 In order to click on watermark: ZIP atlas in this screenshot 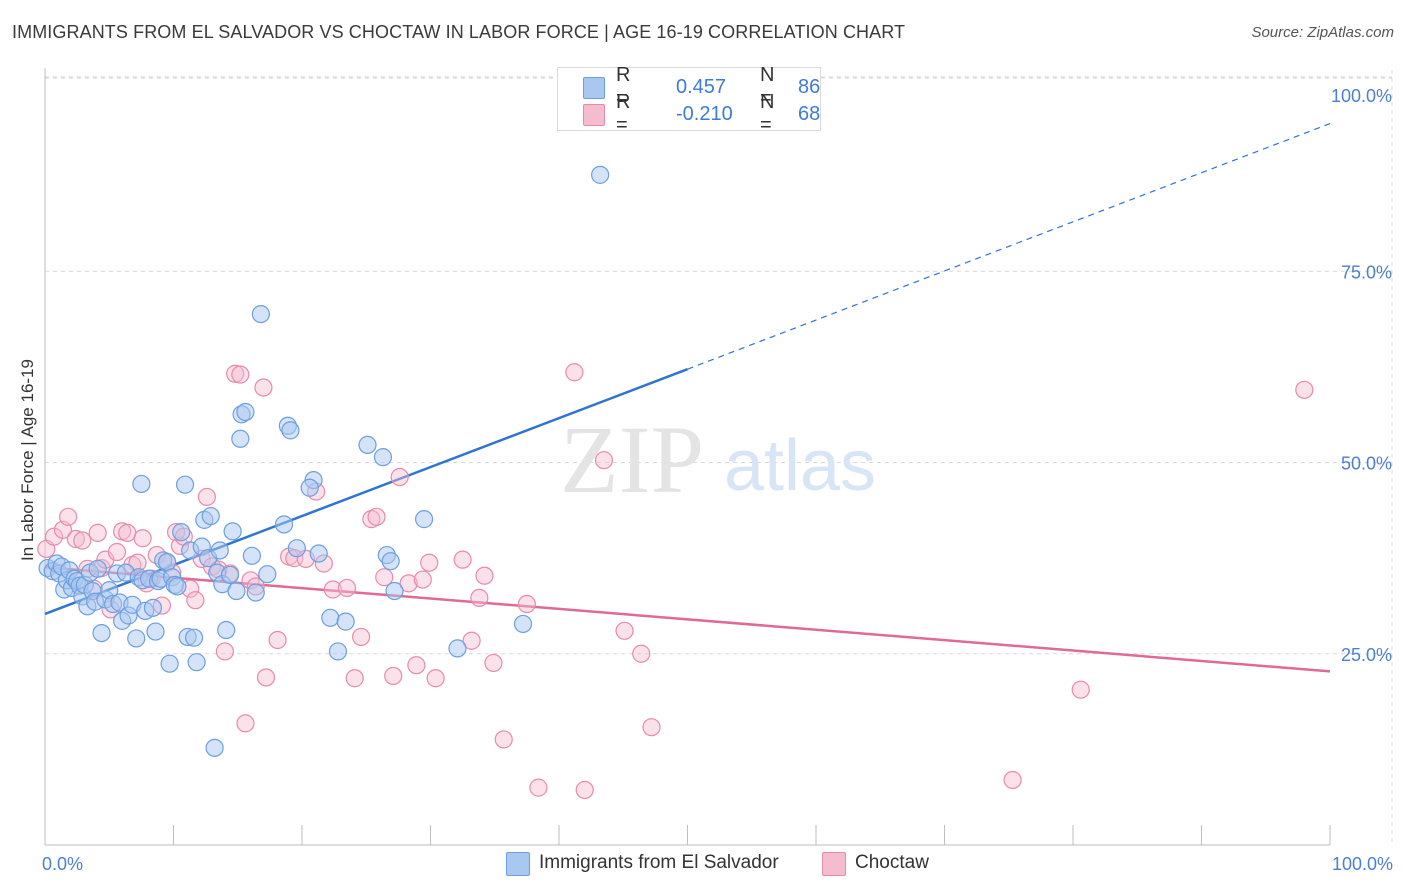, I will do `click(718, 459)`.